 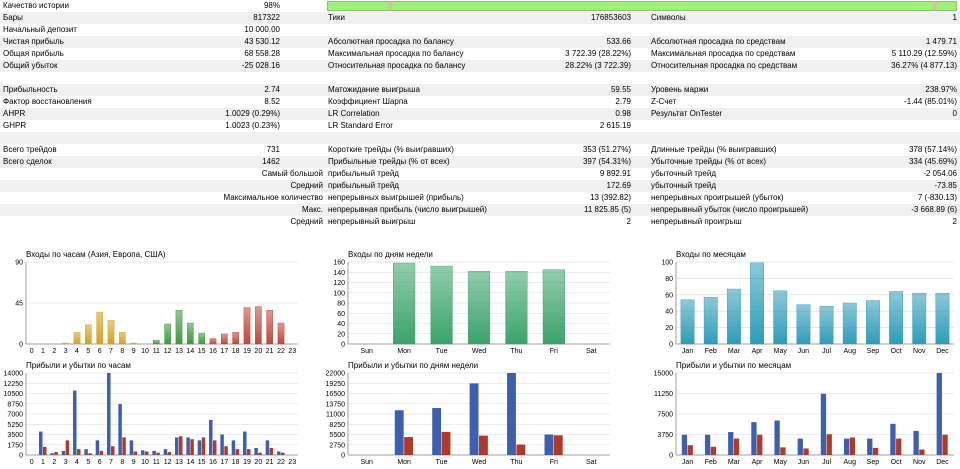 I want to click on y-tick-label: 2750, so click(x=337, y=445).